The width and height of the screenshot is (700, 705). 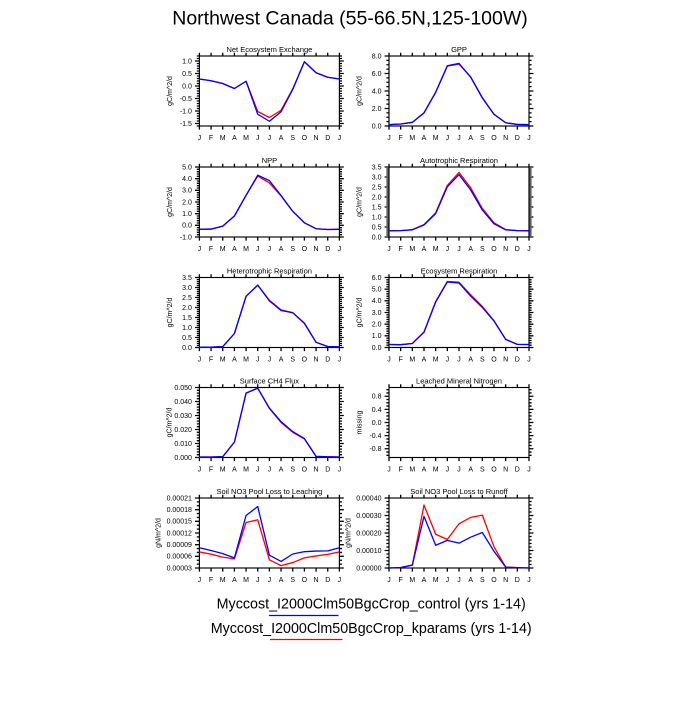 What do you see at coordinates (183, 458) in the screenshot?
I see `svg-text: 0.000` at bounding box center [183, 458].